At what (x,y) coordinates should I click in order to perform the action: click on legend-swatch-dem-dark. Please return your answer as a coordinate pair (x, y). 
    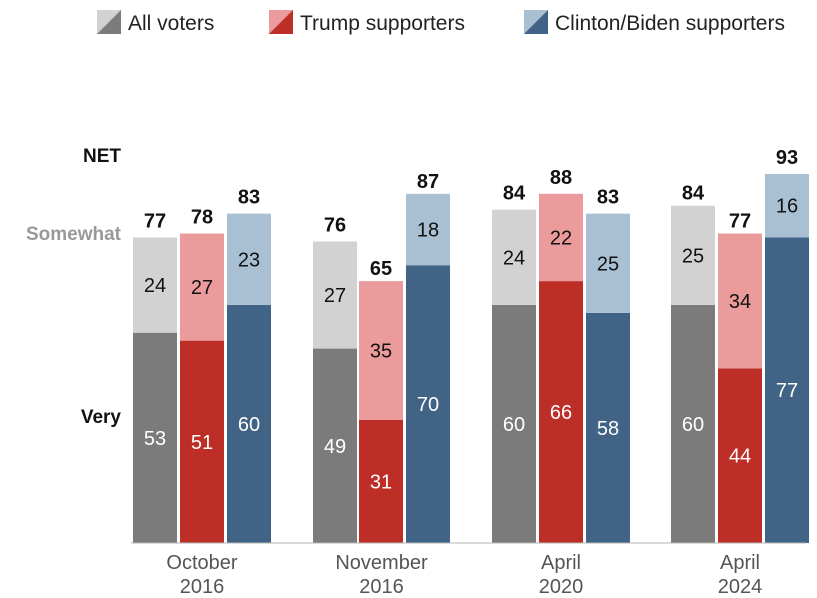
    Looking at the image, I should click on (536, 22).